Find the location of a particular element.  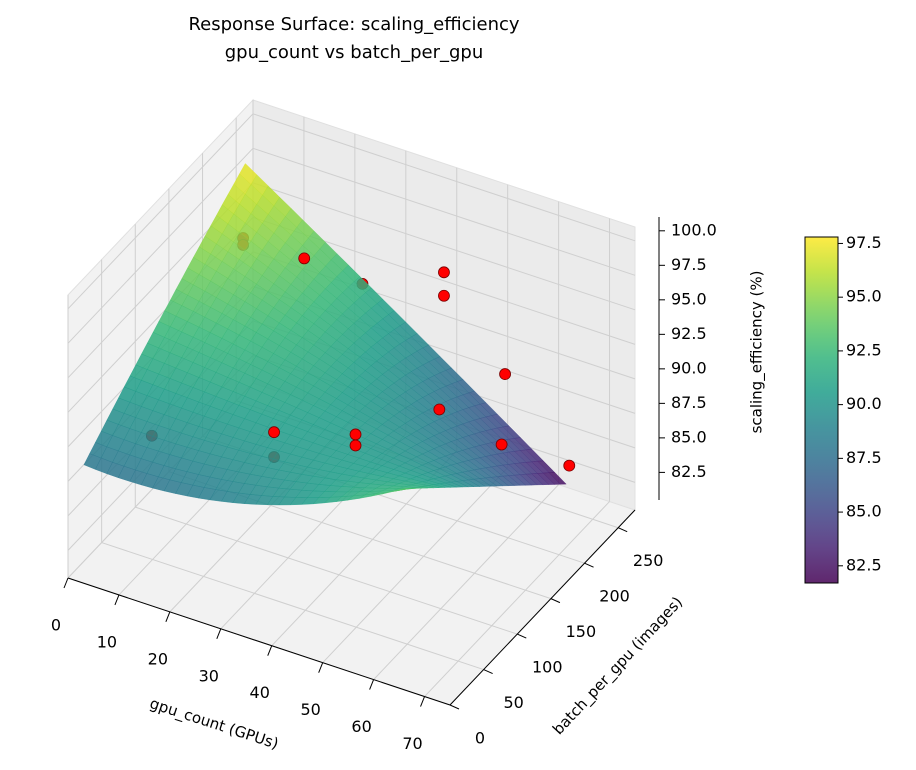

colorbar-tick-label: 85.0 is located at coordinates (864, 511).